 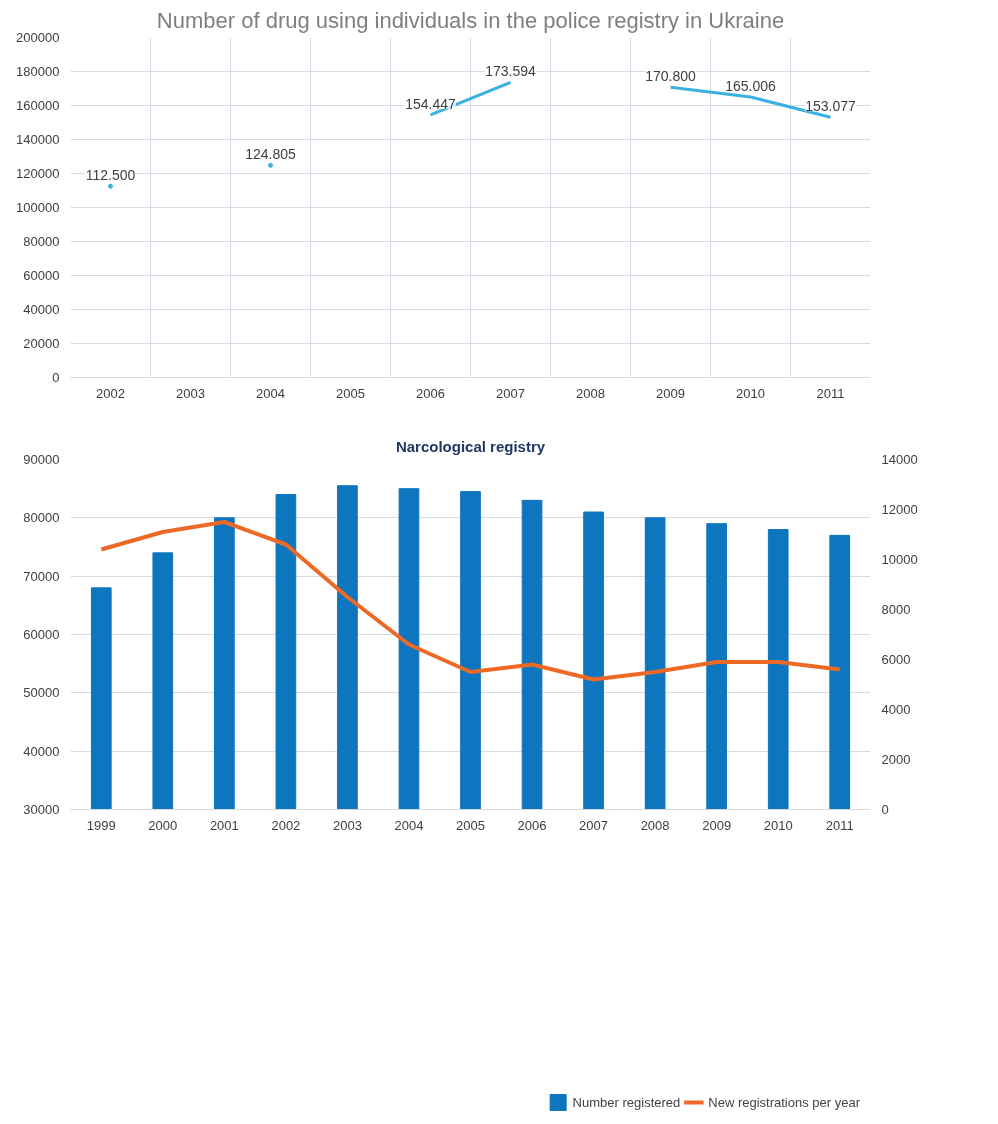 What do you see at coordinates (38, 173) in the screenshot?
I see `y-tick-label: 120000` at bounding box center [38, 173].